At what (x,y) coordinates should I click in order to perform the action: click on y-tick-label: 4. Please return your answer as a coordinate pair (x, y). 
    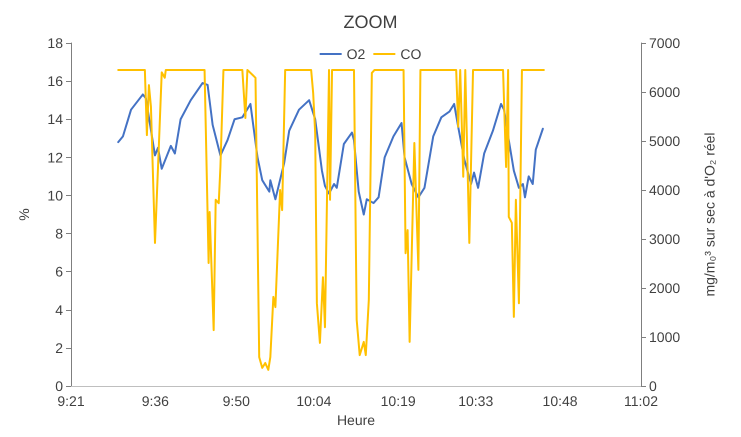
    Looking at the image, I should click on (59, 310).